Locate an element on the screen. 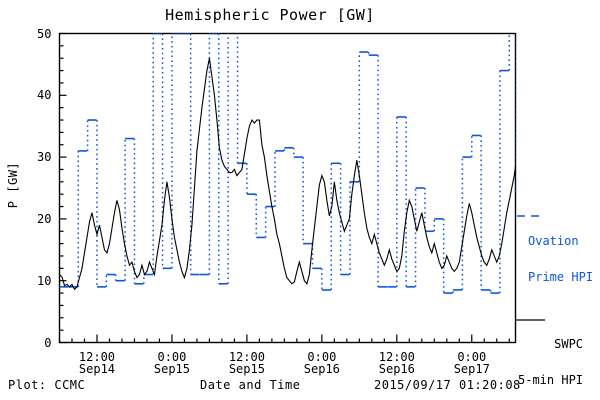 The image size is (600, 400). x-tick-label: 0:00 Sep17 is located at coordinates (472, 363).